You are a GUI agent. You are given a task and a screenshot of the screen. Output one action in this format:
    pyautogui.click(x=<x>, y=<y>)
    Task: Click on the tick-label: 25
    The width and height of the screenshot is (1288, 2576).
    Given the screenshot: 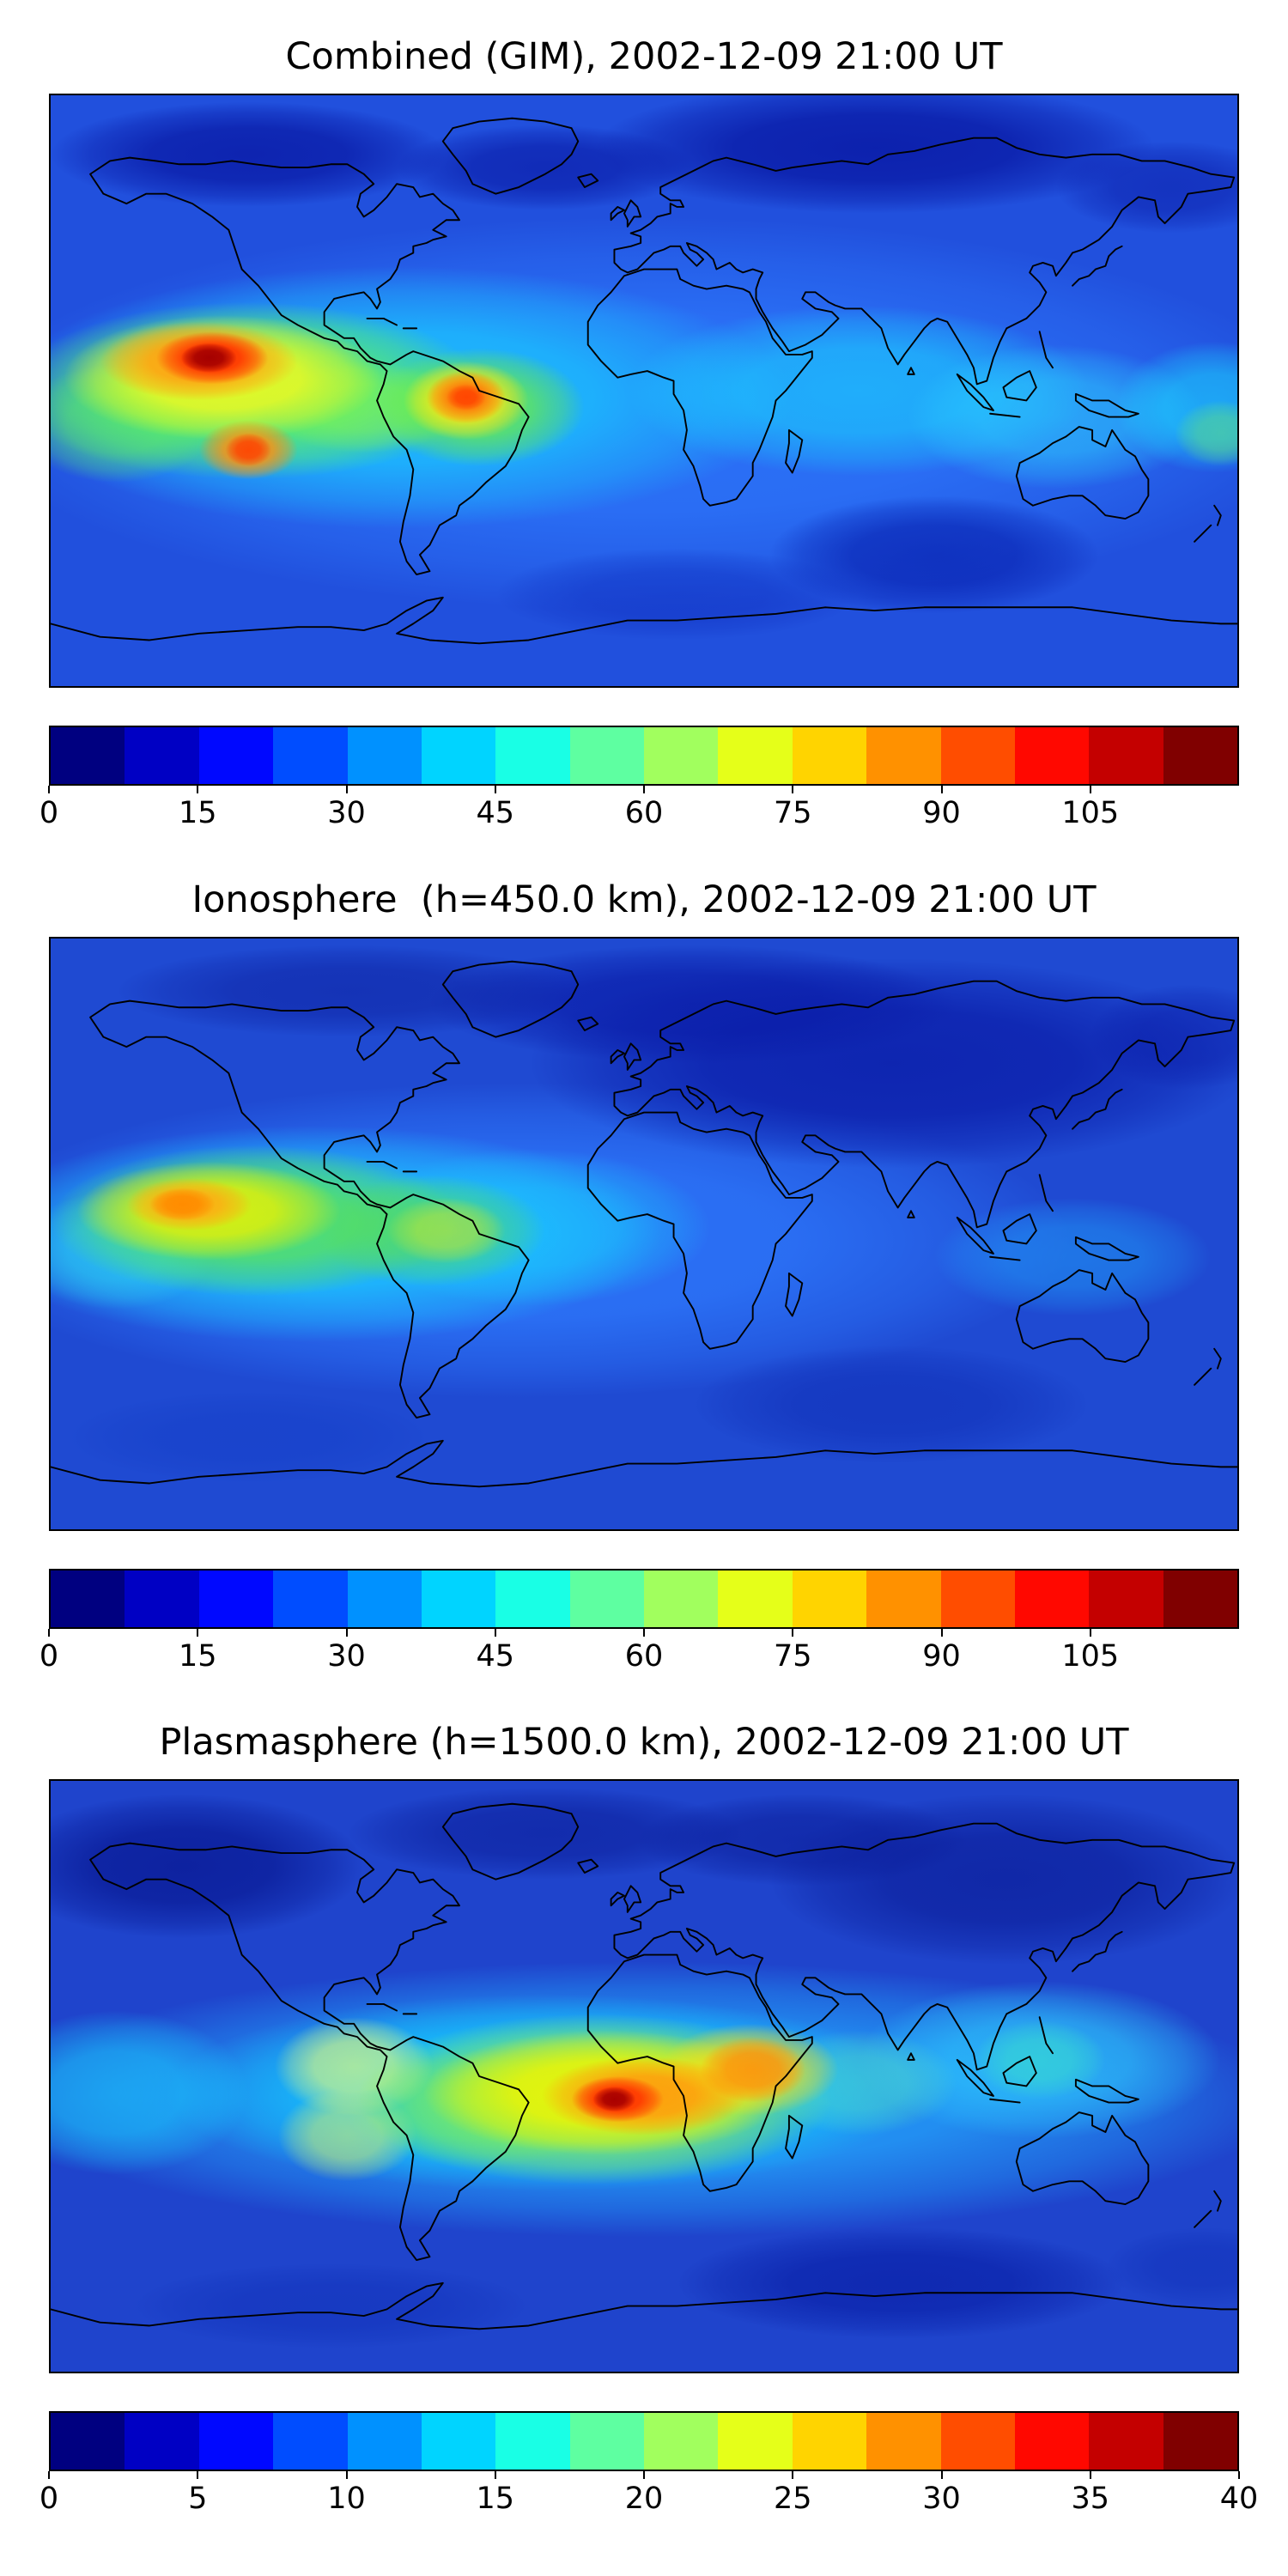 What is the action you would take?
    pyautogui.click(x=792, y=2499)
    